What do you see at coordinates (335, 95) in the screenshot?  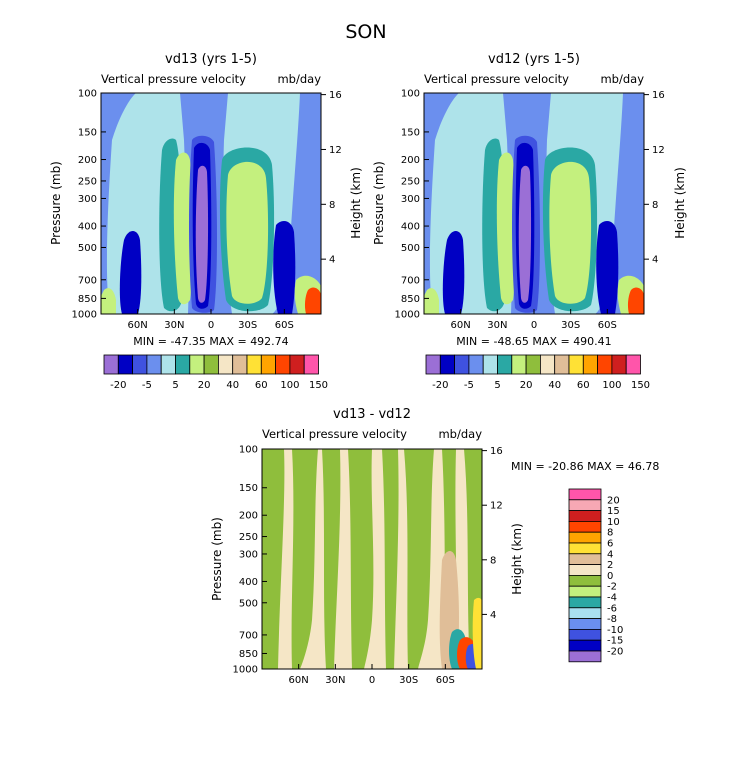 I see `height-tick-label: 16` at bounding box center [335, 95].